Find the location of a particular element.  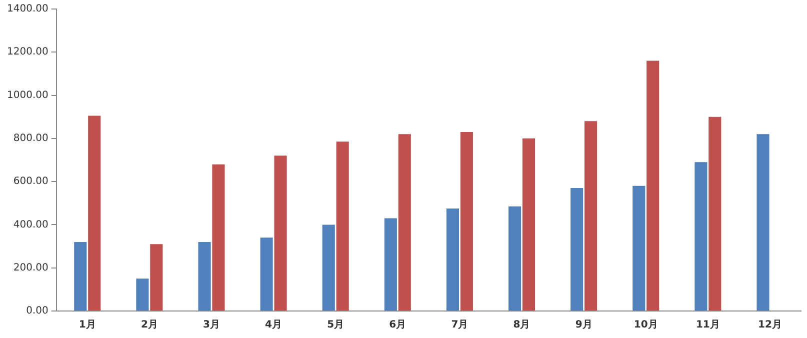

y-tick-label: 1000.00 is located at coordinates (27, 95).